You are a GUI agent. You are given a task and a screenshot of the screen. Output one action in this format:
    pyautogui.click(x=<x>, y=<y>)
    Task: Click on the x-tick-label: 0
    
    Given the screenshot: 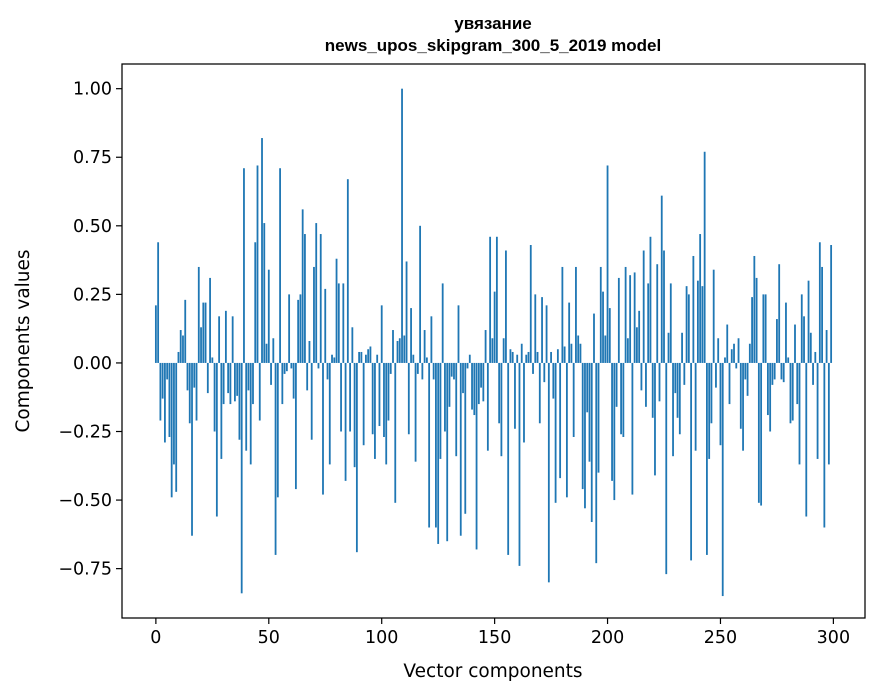 What is the action you would take?
    pyautogui.click(x=155, y=638)
    